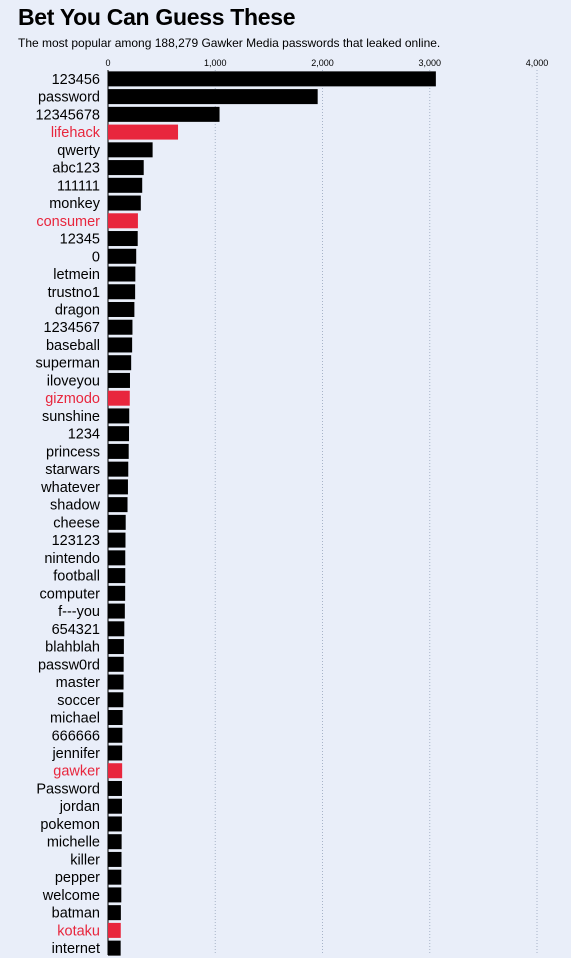  What do you see at coordinates (76, 523) in the screenshot?
I see `category-label: cheese` at bounding box center [76, 523].